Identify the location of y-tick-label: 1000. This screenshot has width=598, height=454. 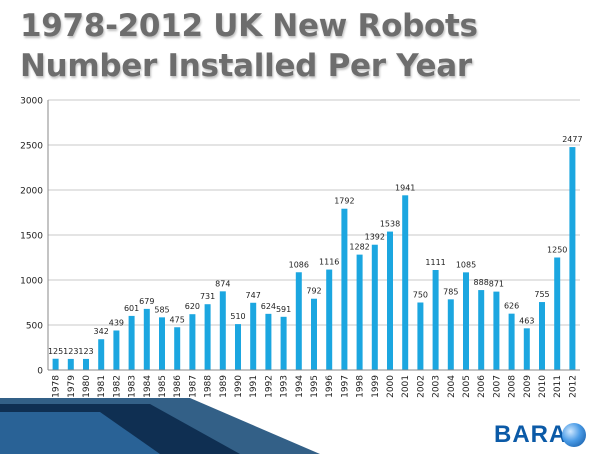
(31, 282).